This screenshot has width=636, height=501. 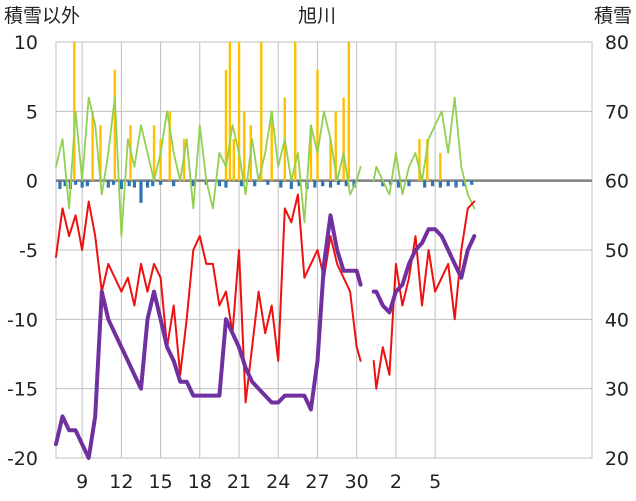 What do you see at coordinates (32, 112) in the screenshot?
I see `left-tick-label: 5` at bounding box center [32, 112].